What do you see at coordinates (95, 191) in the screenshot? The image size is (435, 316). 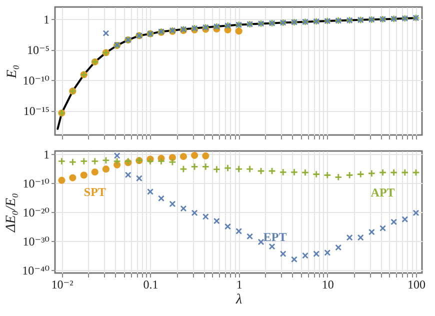 I see `series-label: SPT` at bounding box center [95, 191].